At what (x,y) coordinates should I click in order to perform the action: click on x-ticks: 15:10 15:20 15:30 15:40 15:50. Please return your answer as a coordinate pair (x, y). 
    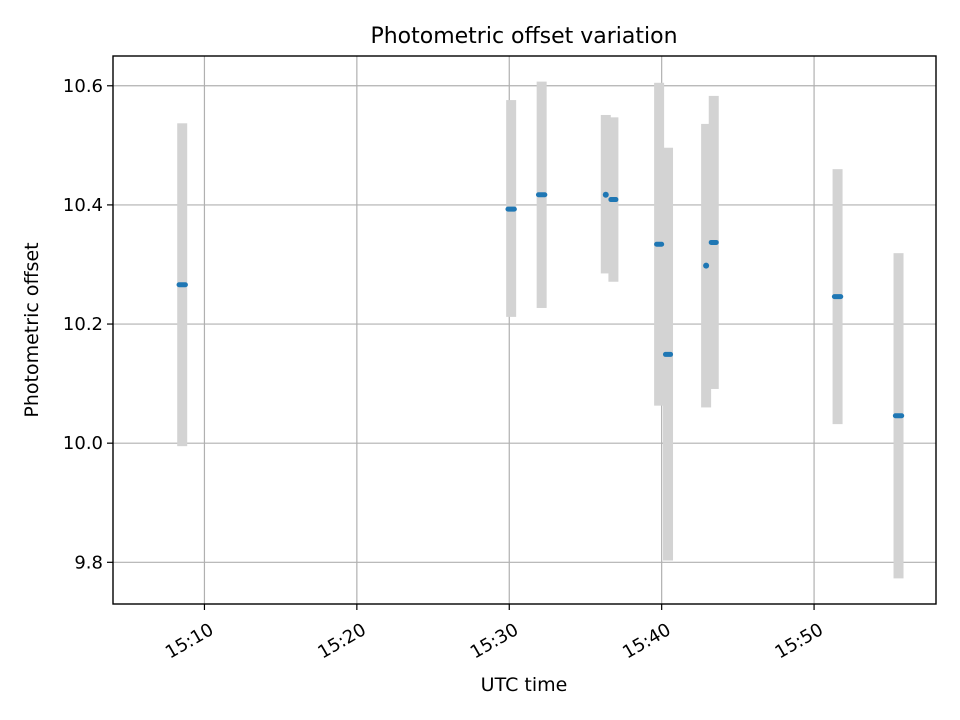
    Looking at the image, I should click on (494, 633).